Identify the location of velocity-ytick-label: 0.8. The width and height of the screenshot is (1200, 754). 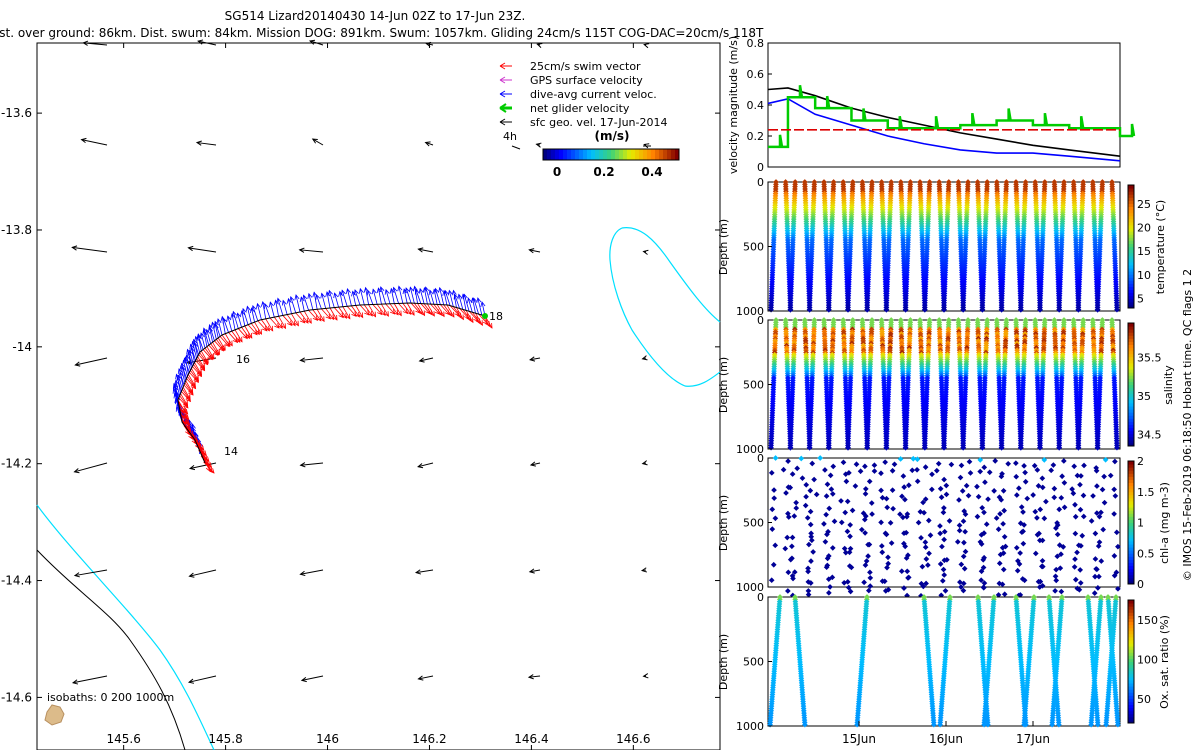
(756, 43).